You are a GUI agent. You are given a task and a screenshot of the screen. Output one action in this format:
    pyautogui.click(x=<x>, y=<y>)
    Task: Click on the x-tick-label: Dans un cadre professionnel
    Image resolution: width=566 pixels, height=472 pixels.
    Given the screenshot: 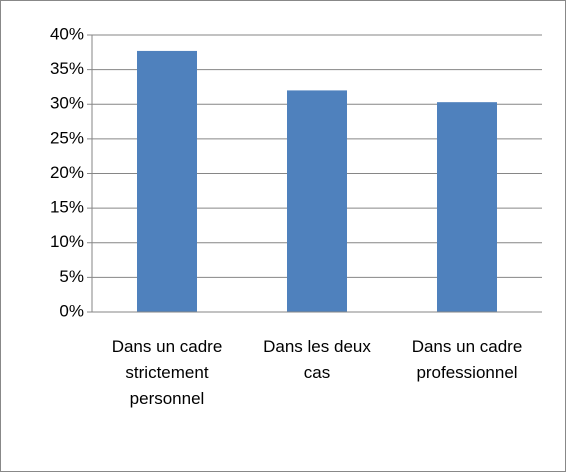 What is the action you would take?
    pyautogui.click(x=467, y=359)
    